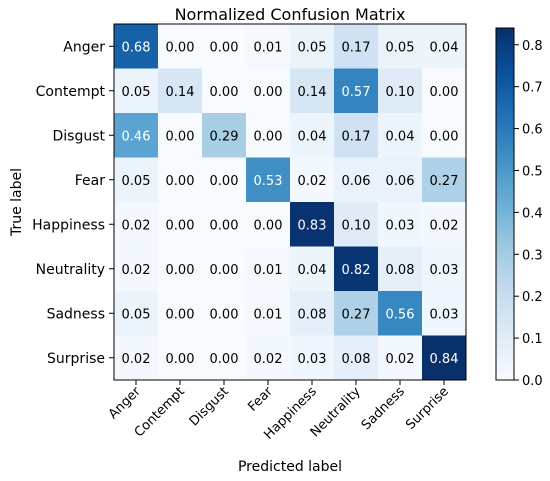 The width and height of the screenshot is (550, 481). Describe the element at coordinates (76, 359) in the screenshot. I see `y-tick-label: Surprise` at that location.